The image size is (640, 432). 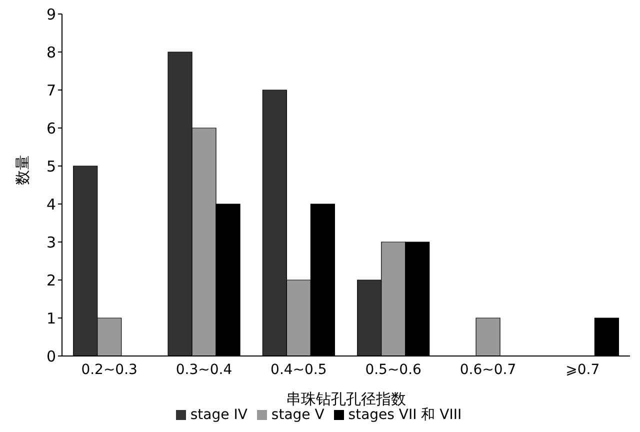 I want to click on y-tick-label: 2, so click(x=51, y=280).